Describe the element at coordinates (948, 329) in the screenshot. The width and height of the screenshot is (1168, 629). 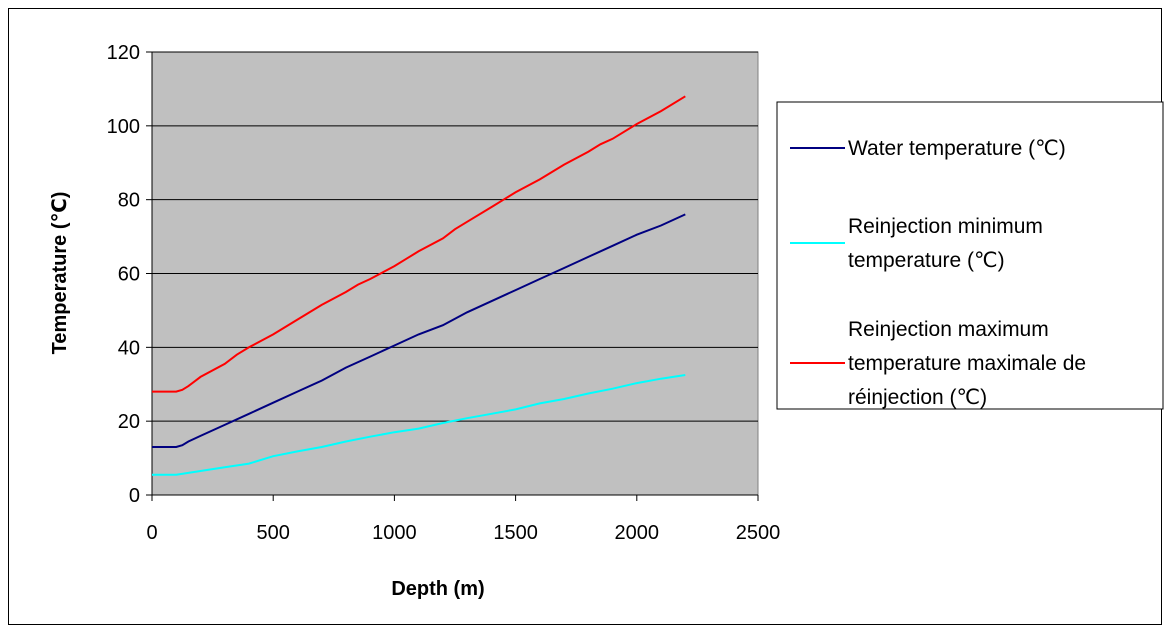
I see `legend-label: Reinjection maximum` at that location.